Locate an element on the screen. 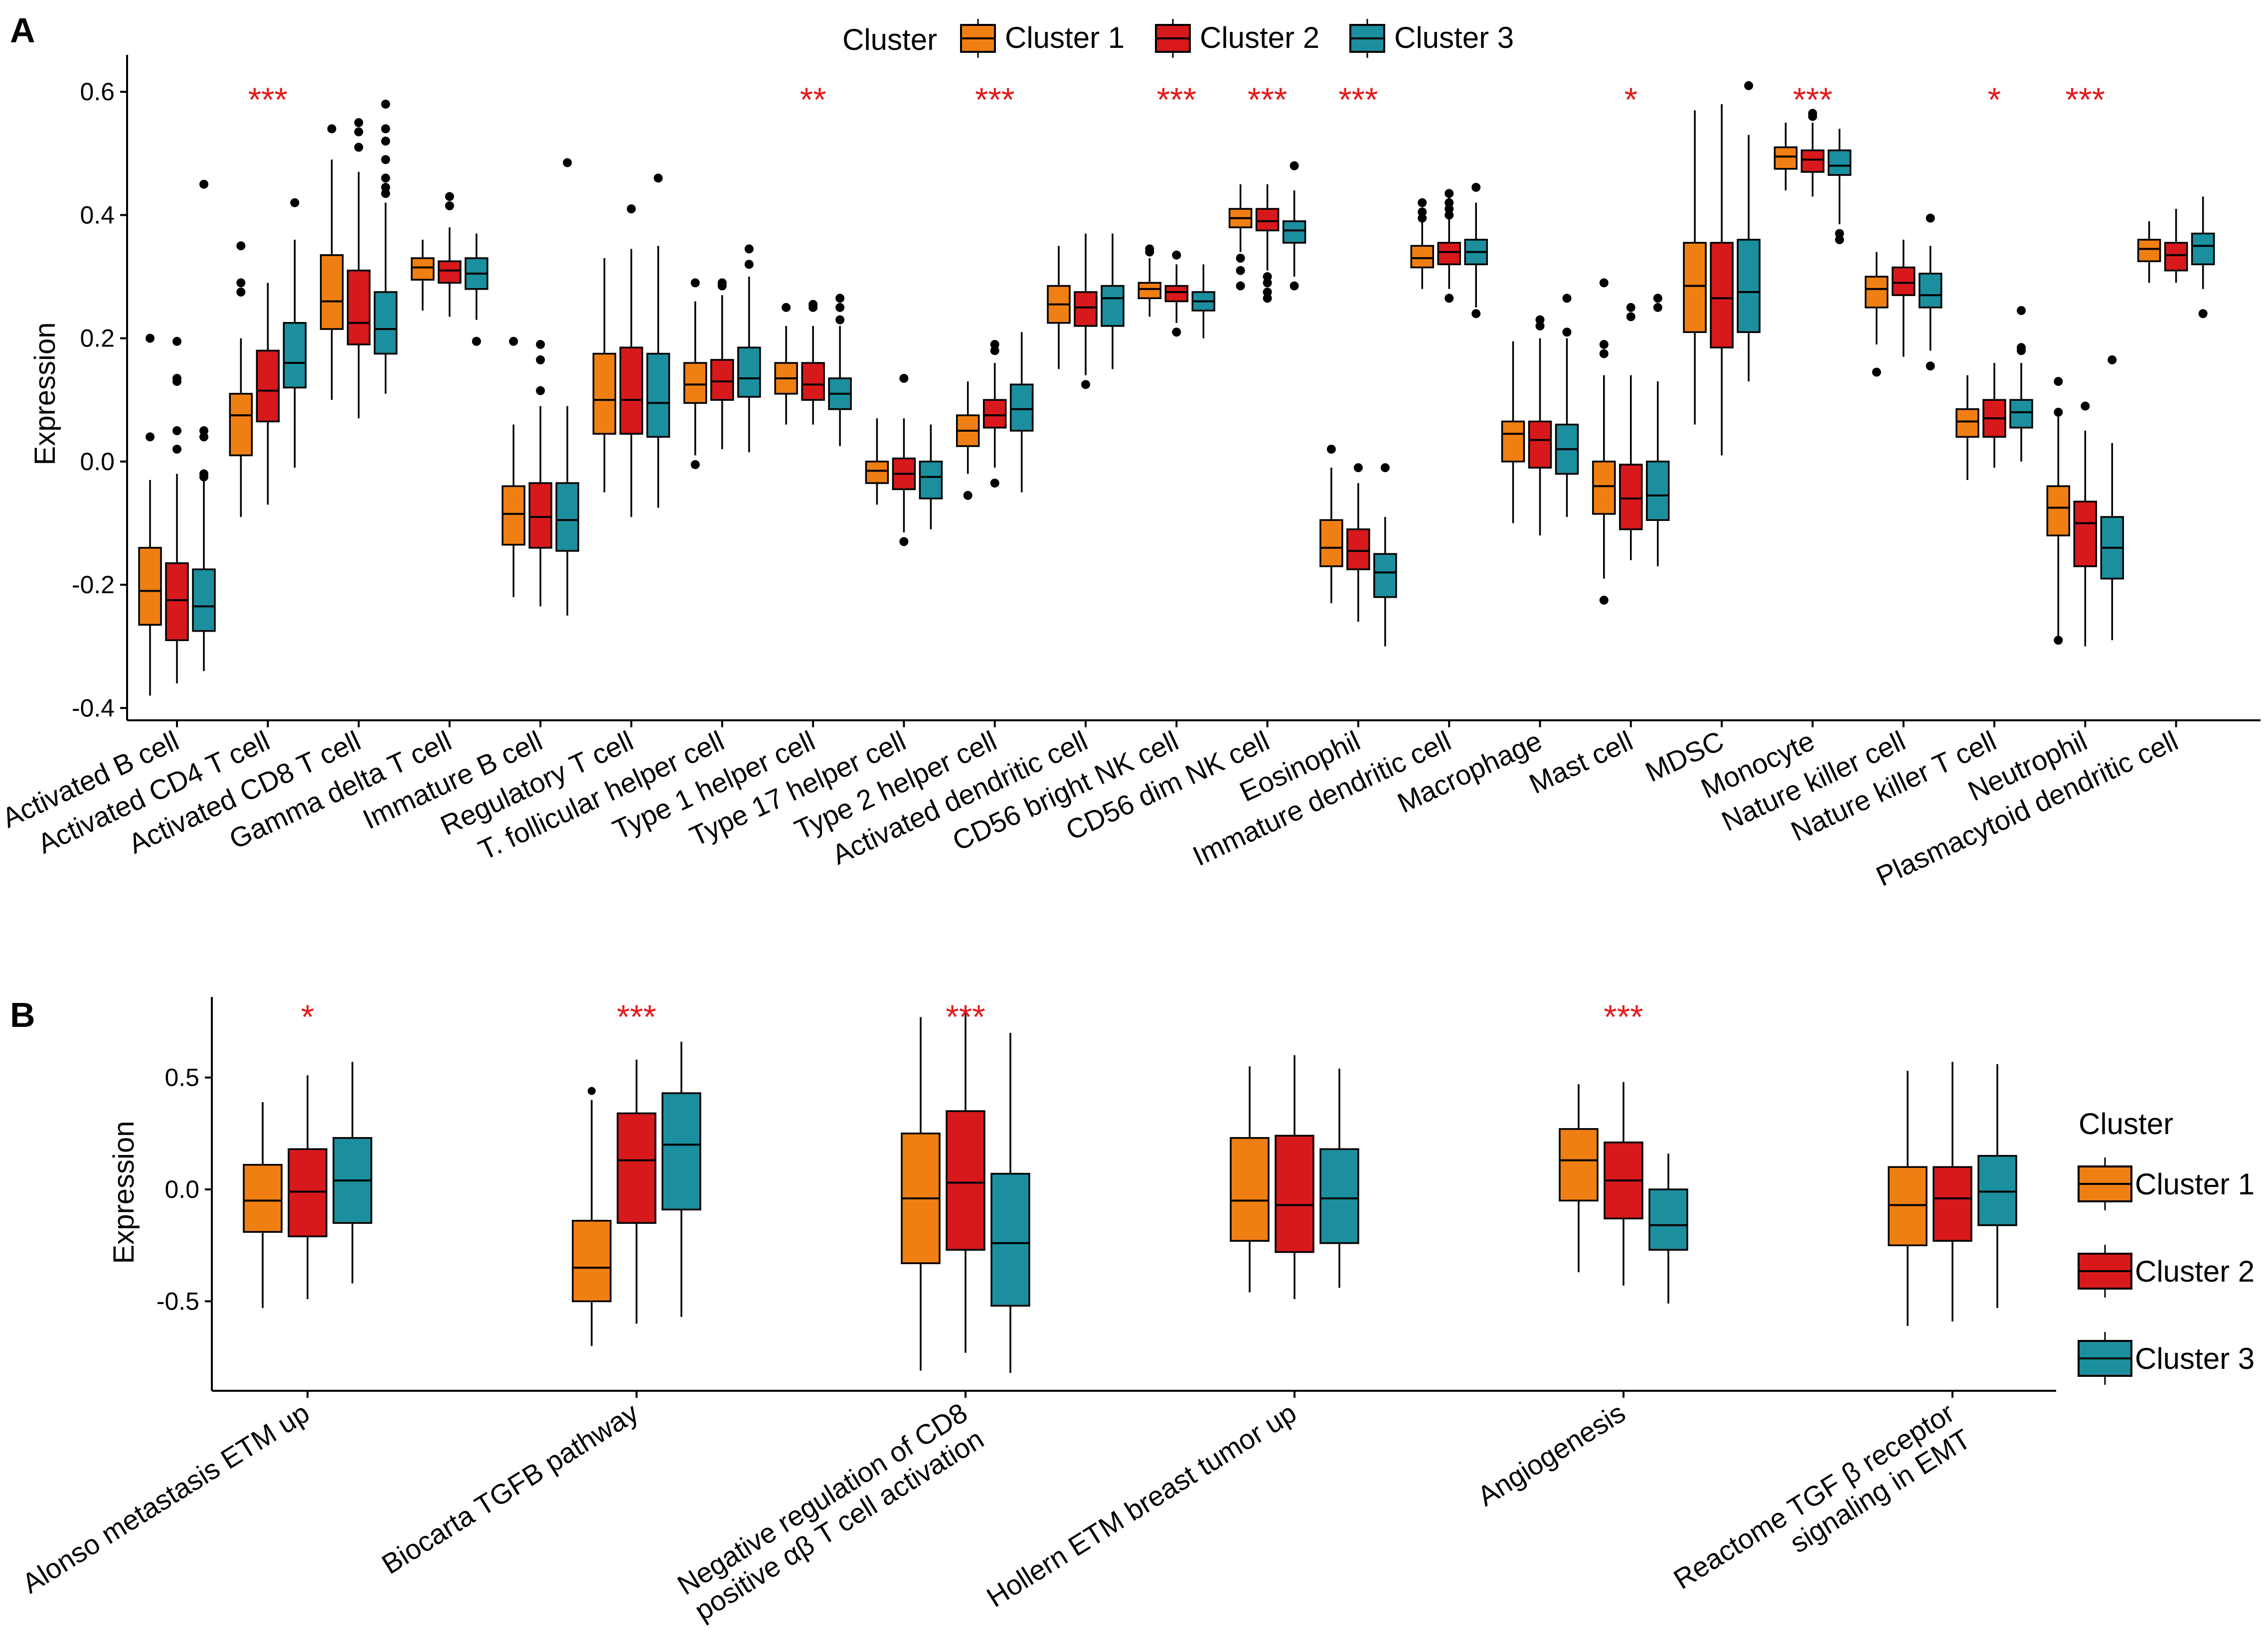 The width and height of the screenshot is (2268, 1649). legend-a-item-2: Cluster 2 is located at coordinates (1237, 38).